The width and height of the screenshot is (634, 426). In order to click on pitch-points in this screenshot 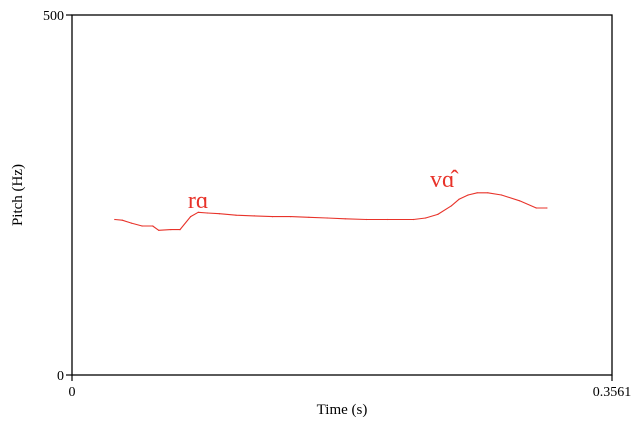, I will do `click(331, 211)`.